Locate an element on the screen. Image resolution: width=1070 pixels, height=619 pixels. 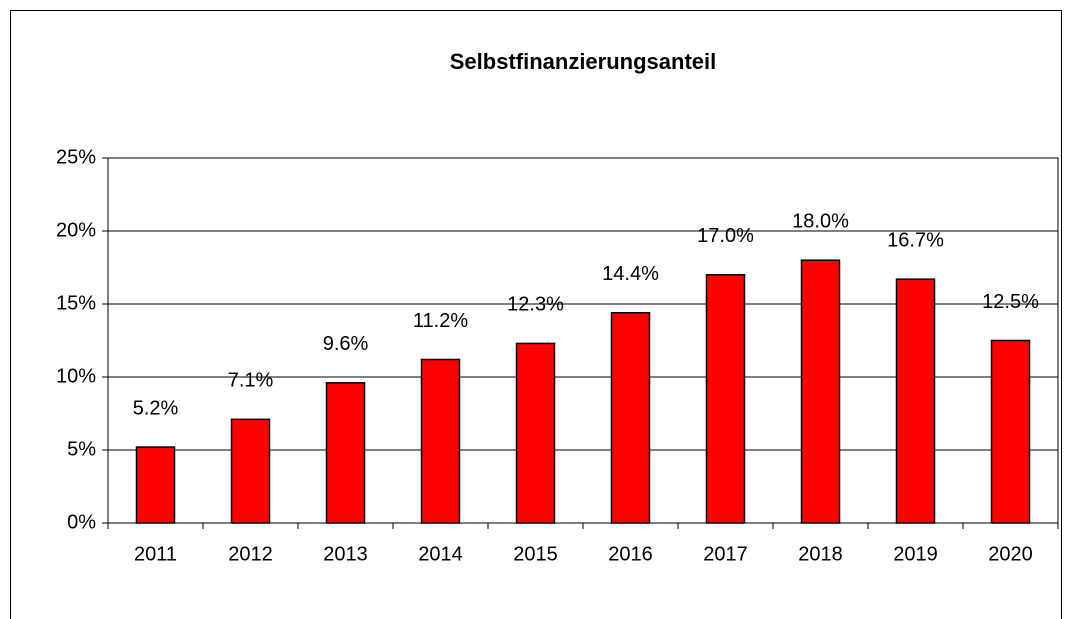
data-label: 5.2% is located at coordinates (156, 408).